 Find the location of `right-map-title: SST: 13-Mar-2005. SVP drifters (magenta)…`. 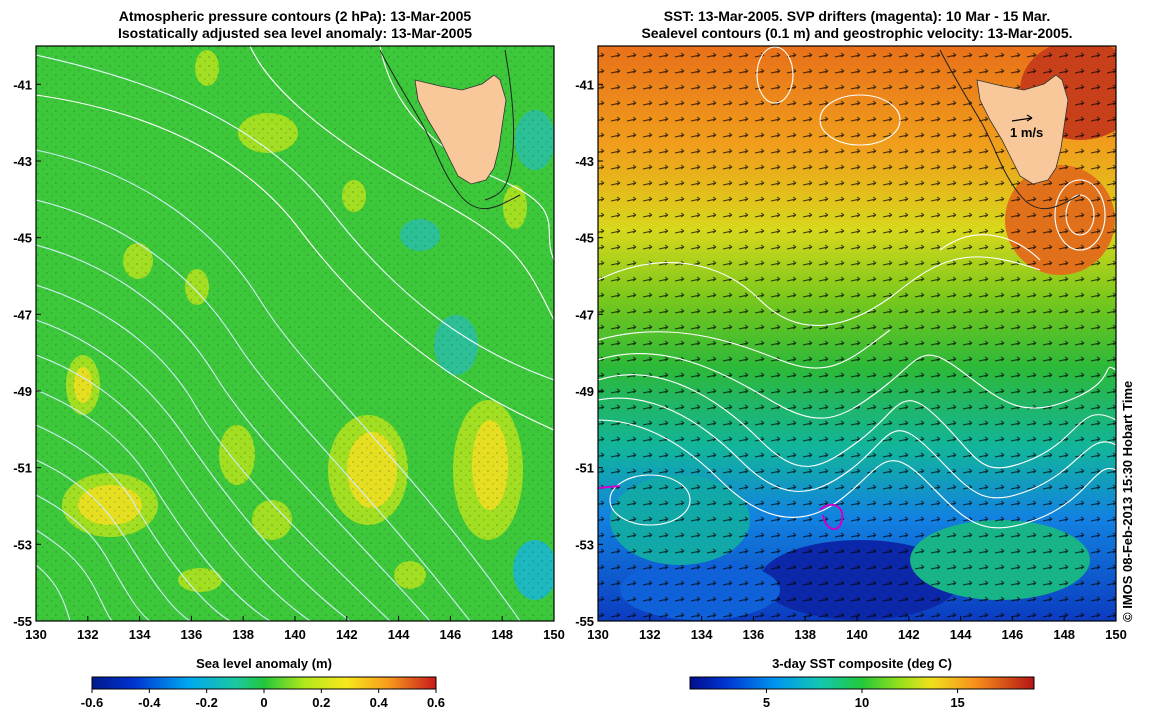

right-map-title: SST: 13-Mar-2005. SVP drifters (magenta)… is located at coordinates (857, 25).